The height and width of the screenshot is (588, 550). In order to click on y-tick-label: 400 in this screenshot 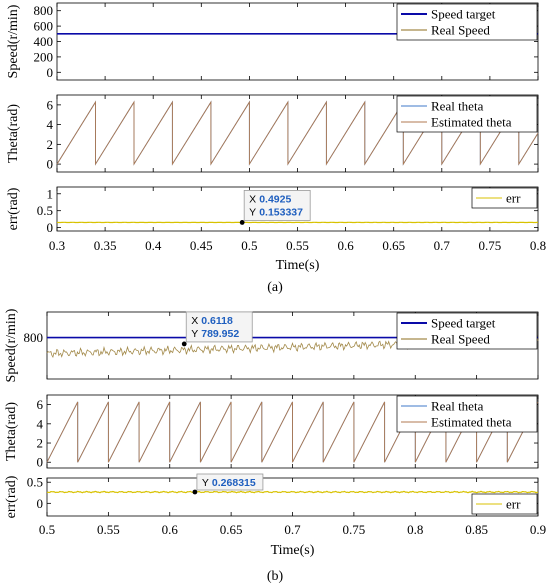, I will do `click(44, 41)`.